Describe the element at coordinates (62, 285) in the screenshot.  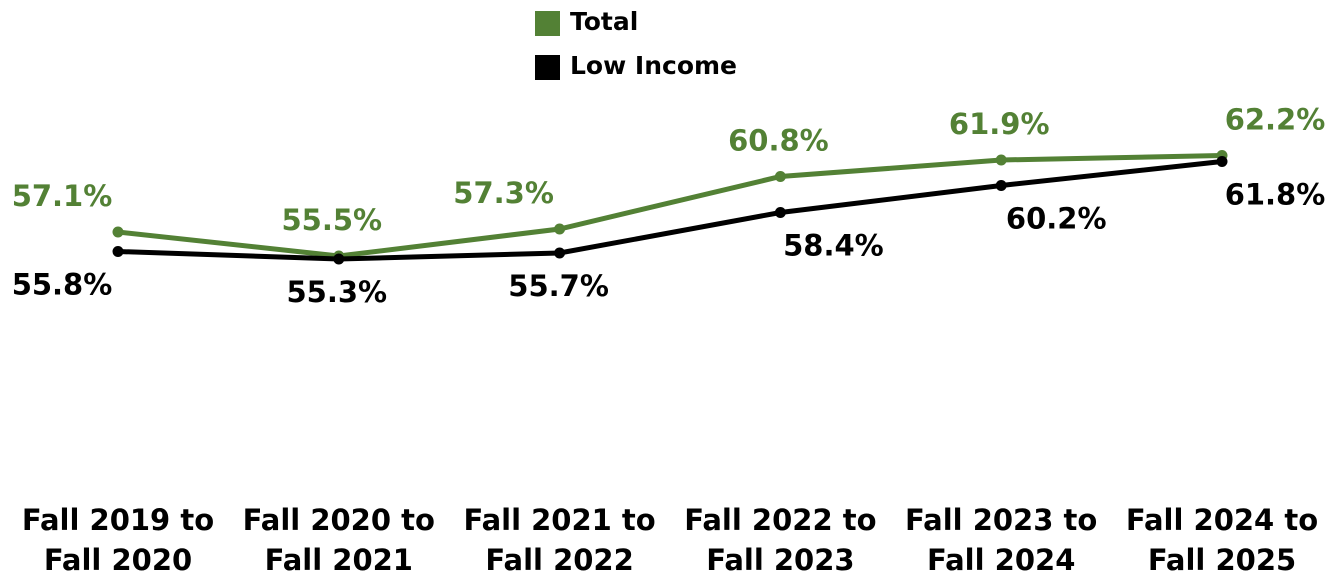
I see `data-label: 55.8%` at that location.